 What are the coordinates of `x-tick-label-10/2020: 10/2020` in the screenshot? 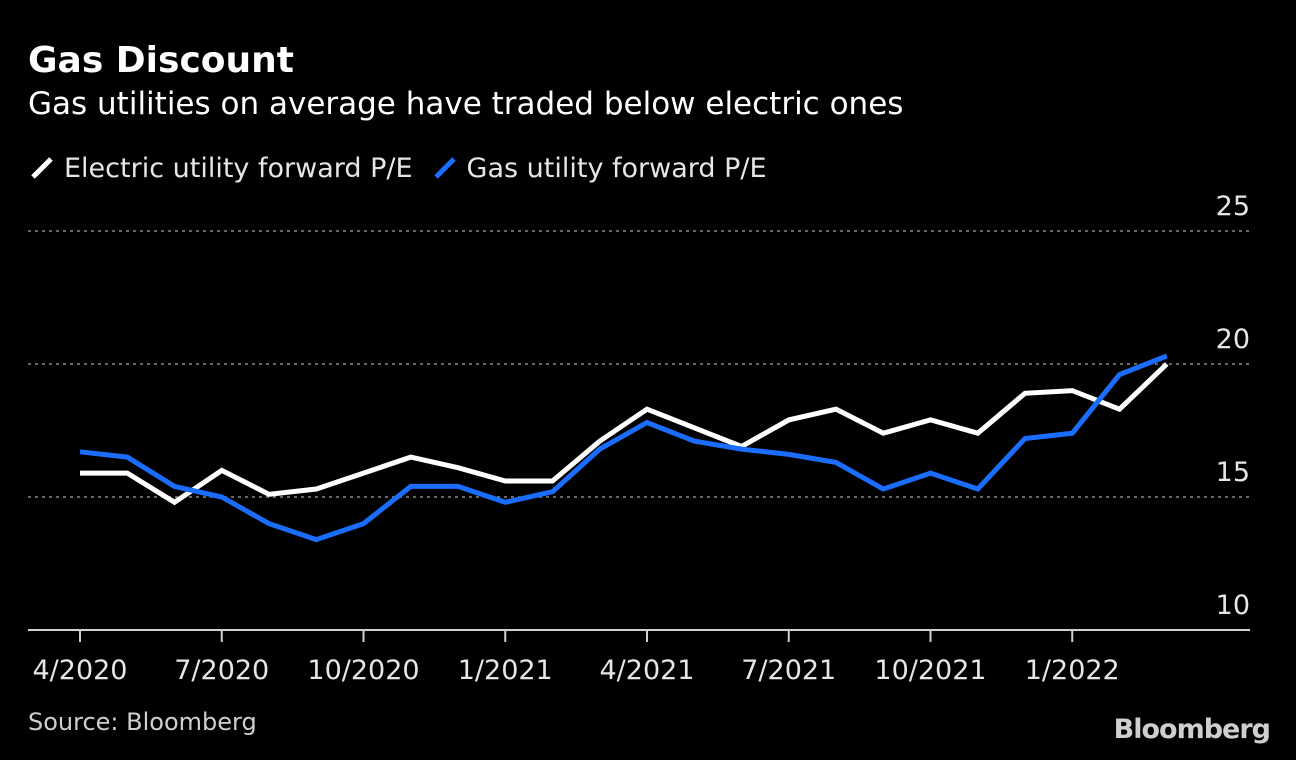 It's located at (363, 670).